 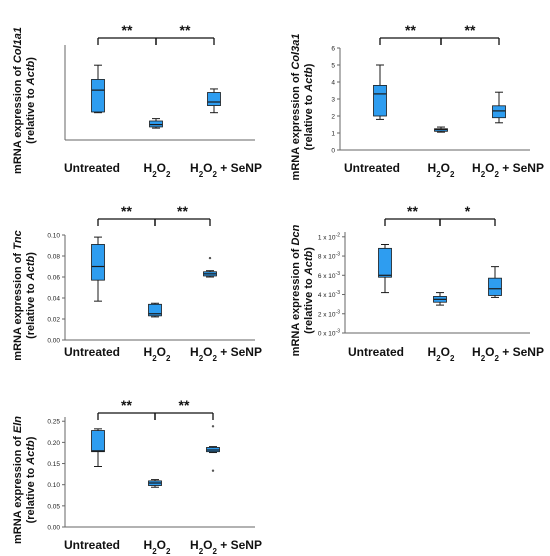 I want to click on y-tick-label: 0.06, so click(x=53, y=278).